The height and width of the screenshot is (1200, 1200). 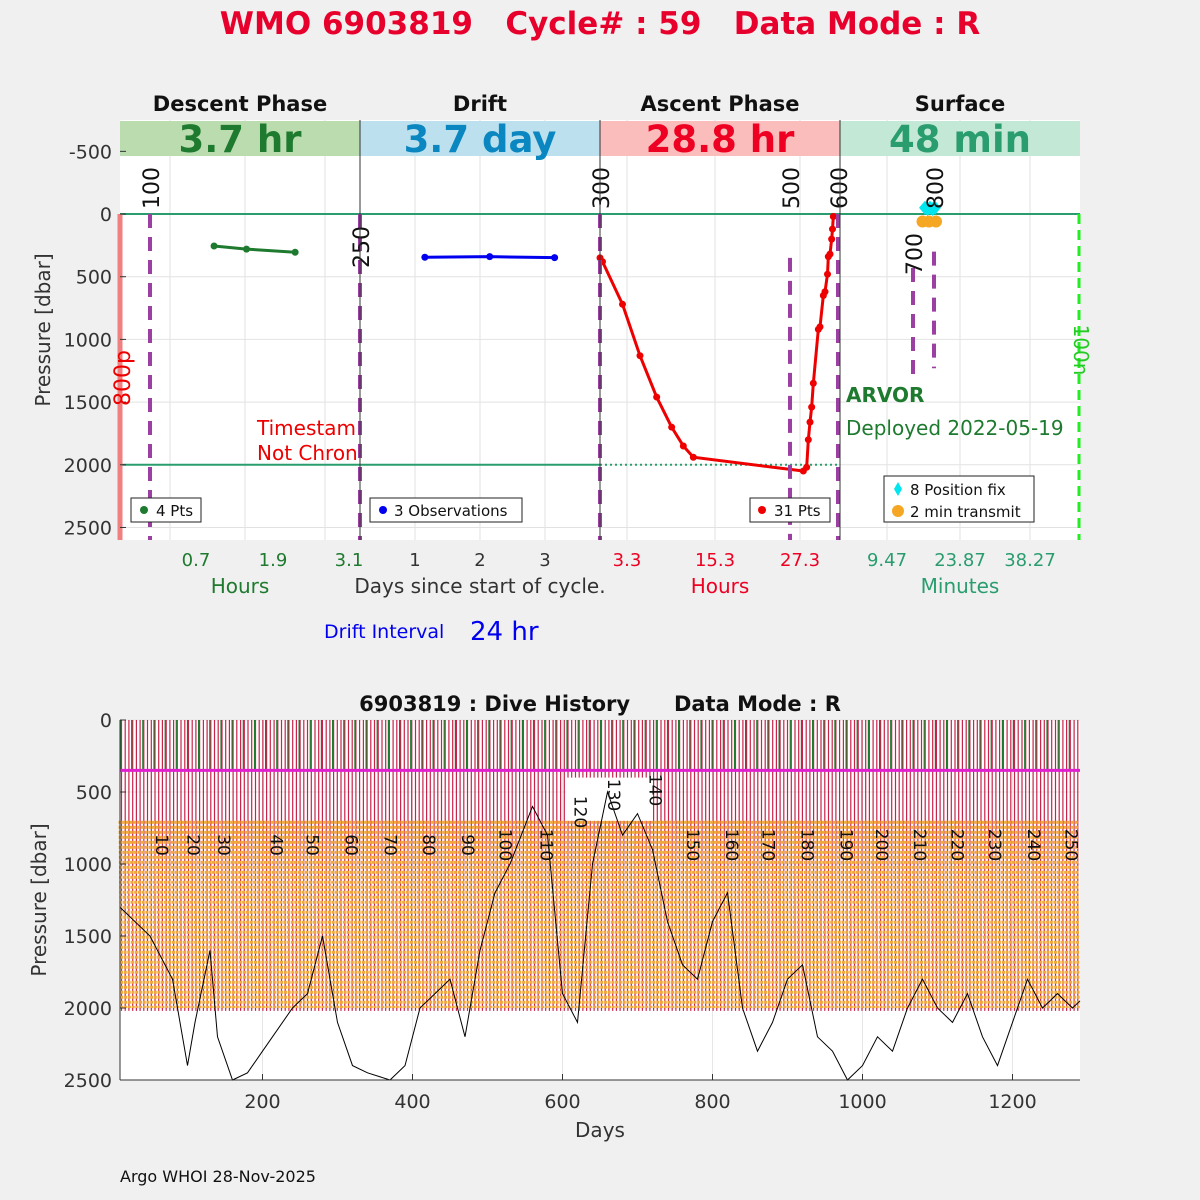 I want to click on cycle-number-label: 250, so click(x=1071, y=845).